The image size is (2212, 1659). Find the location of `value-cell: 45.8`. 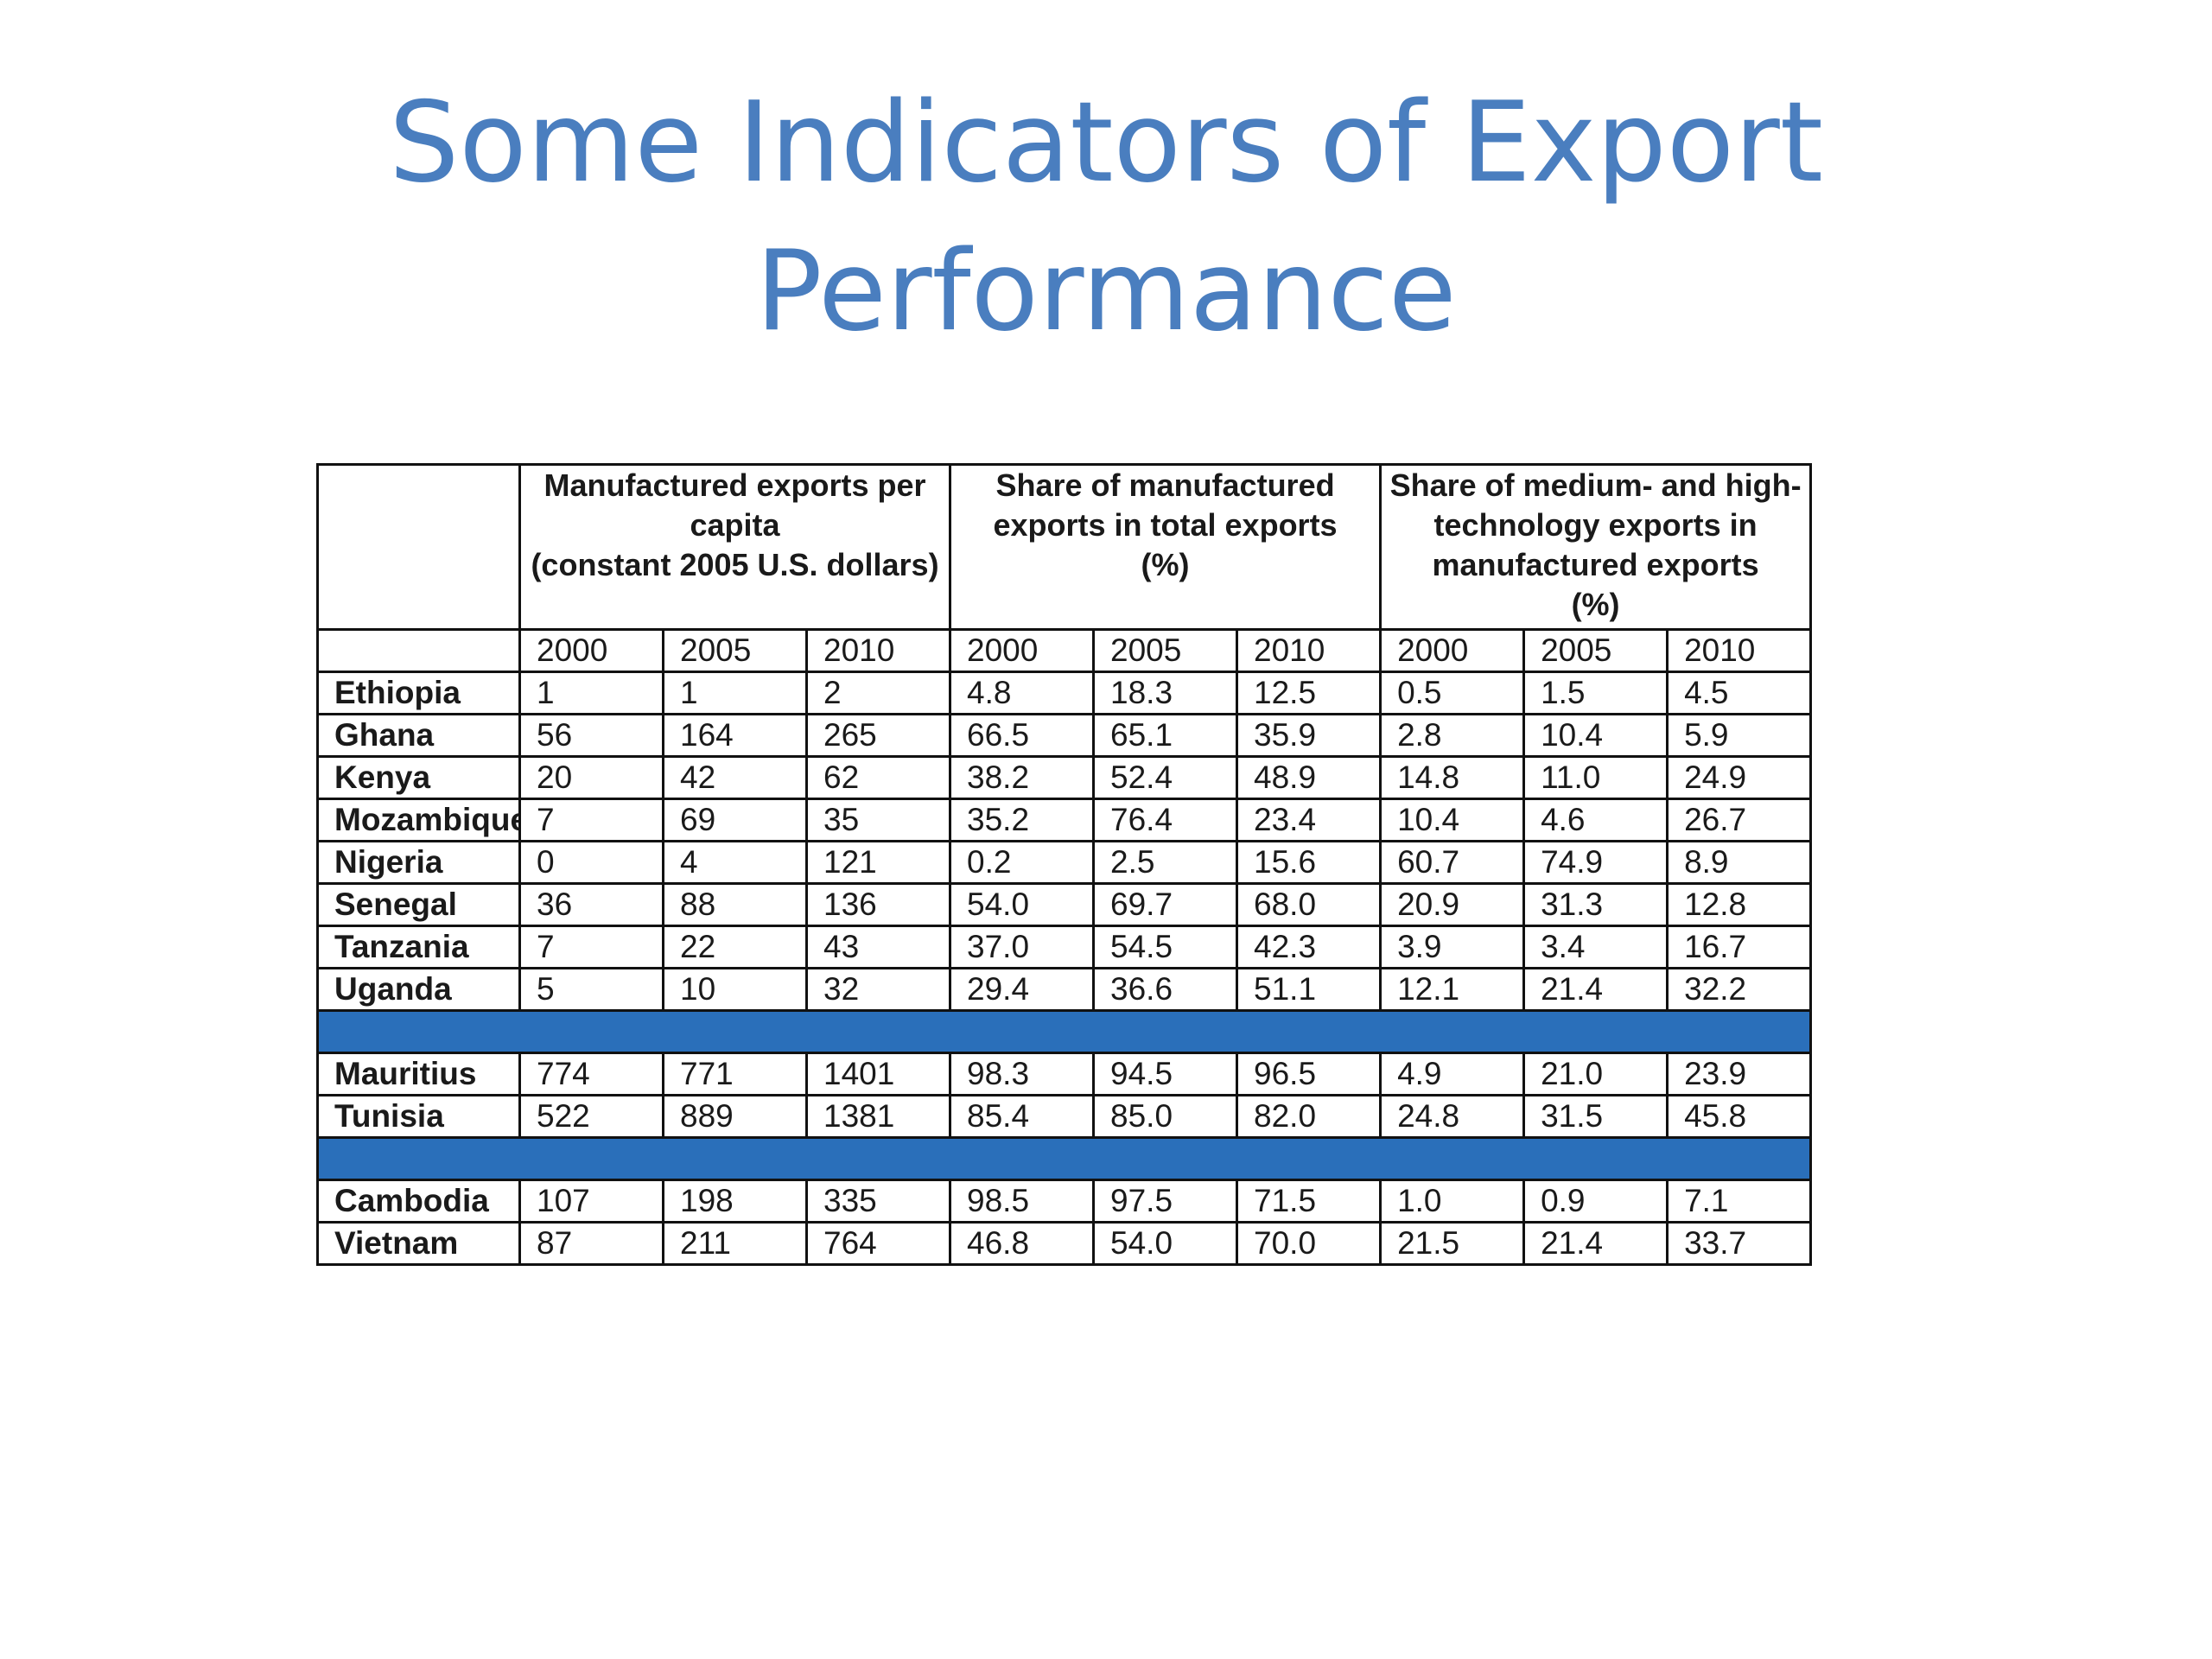

value-cell: 45.8 is located at coordinates (1739, 1116).